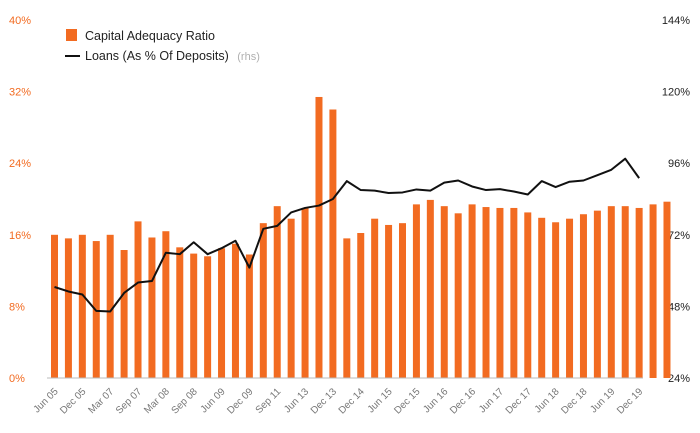 This screenshot has height=433, width=700. Describe the element at coordinates (248, 57) in the screenshot. I see `legend-rhs-suffix: (rhs)` at that location.